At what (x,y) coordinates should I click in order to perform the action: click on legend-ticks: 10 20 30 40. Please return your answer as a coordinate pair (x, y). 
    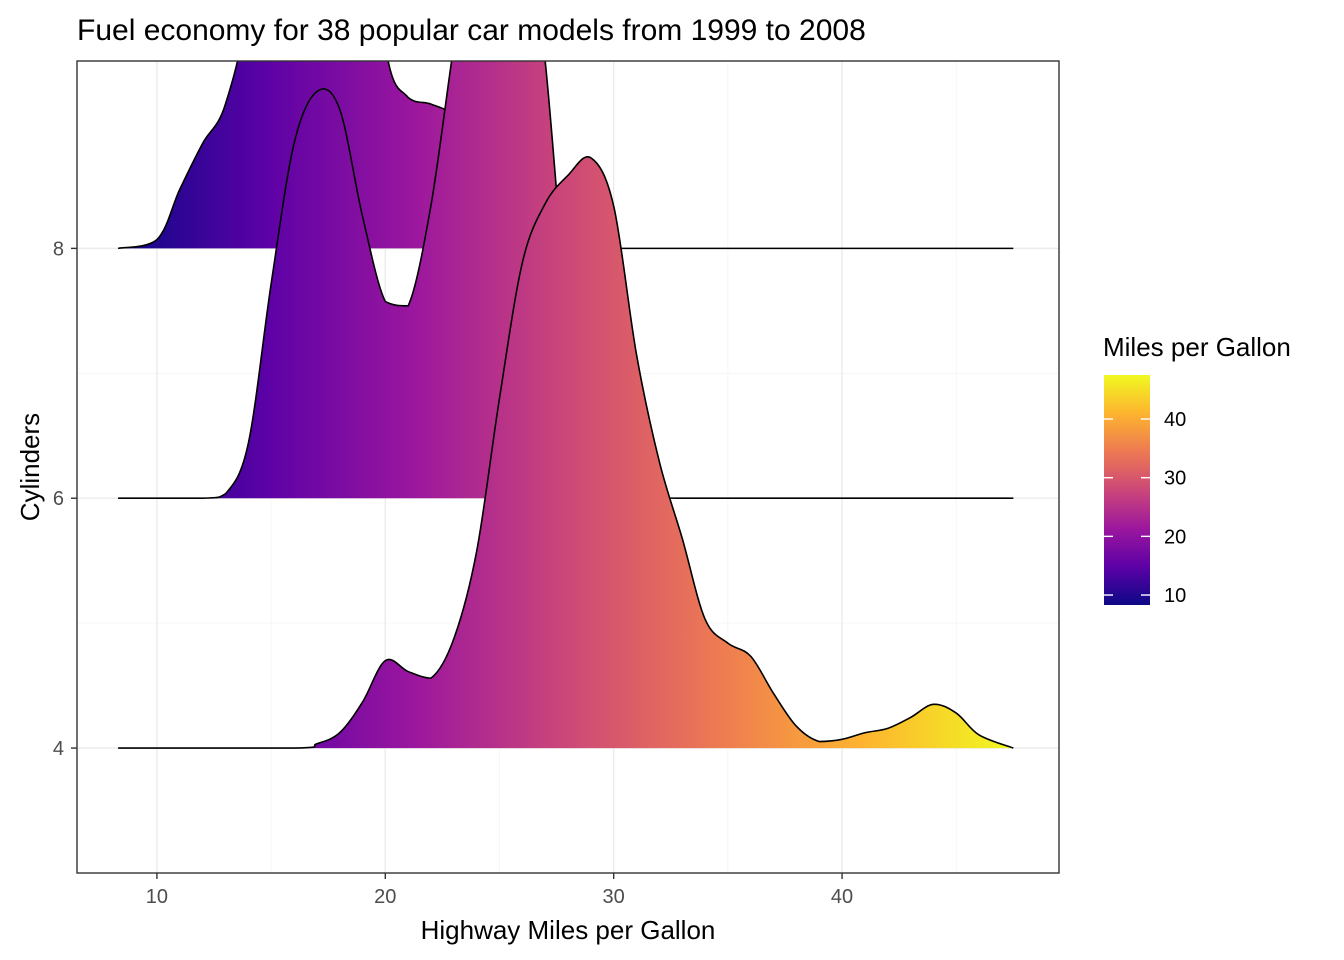
    Looking at the image, I should click on (1145, 508).